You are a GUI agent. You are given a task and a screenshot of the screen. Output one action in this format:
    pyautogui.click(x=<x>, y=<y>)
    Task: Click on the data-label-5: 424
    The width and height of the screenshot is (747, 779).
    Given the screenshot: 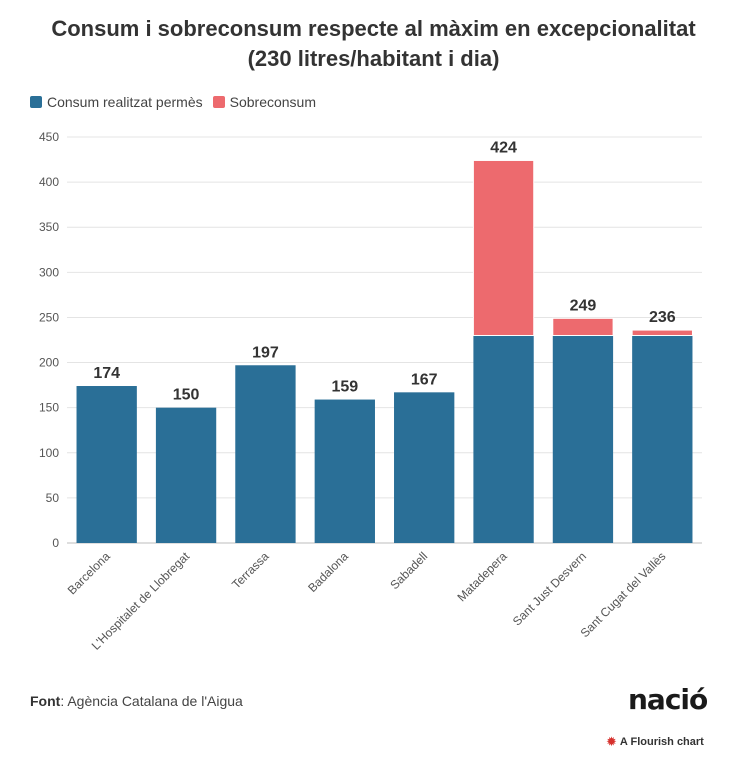 What is the action you would take?
    pyautogui.click(x=503, y=147)
    